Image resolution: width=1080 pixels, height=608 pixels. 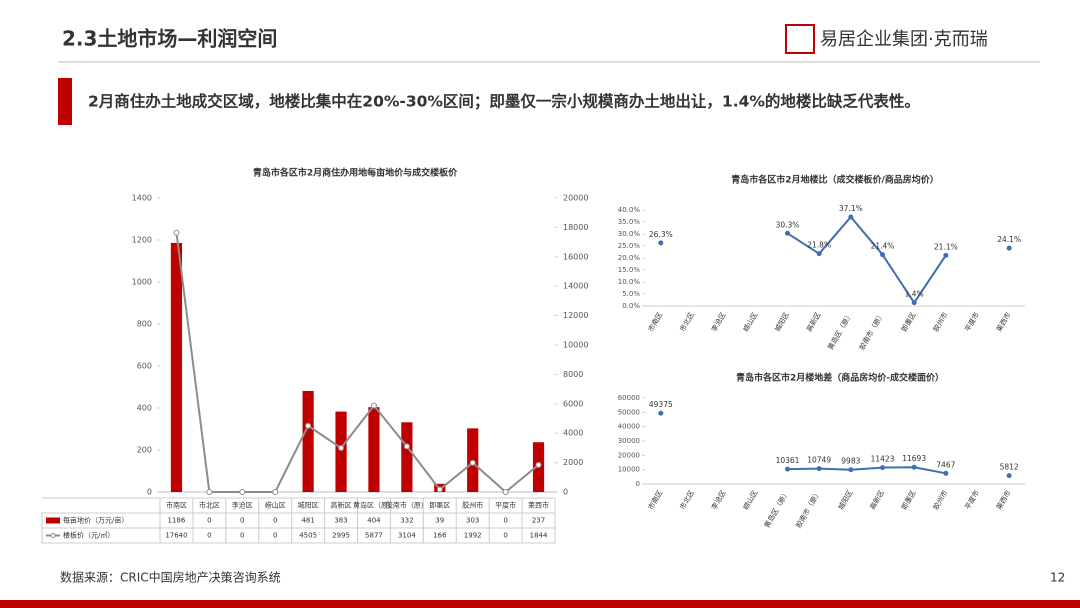 What do you see at coordinates (573, 403) in the screenshot?
I see `y2-tick-label: 6000` at bounding box center [573, 403].